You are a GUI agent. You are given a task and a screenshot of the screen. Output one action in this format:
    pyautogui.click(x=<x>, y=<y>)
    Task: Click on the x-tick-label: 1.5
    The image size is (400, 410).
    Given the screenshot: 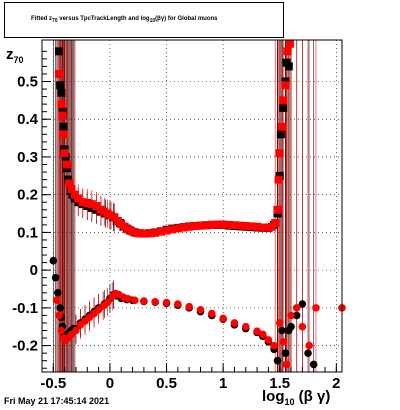 What is the action you would take?
    pyautogui.click(x=279, y=383)
    